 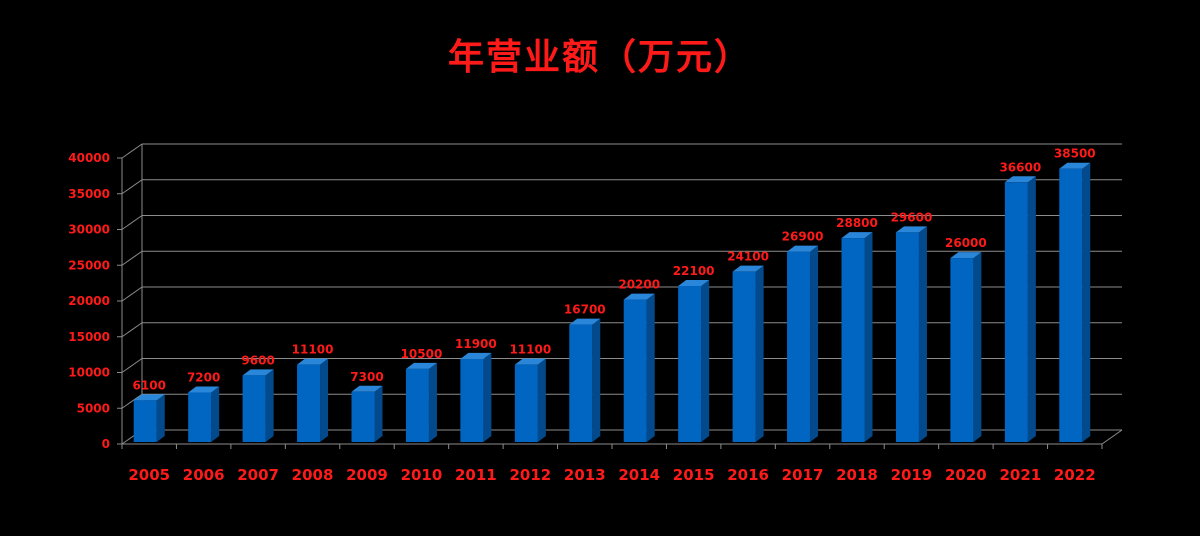 I want to click on x-tick-label: 2005, so click(x=149, y=475).